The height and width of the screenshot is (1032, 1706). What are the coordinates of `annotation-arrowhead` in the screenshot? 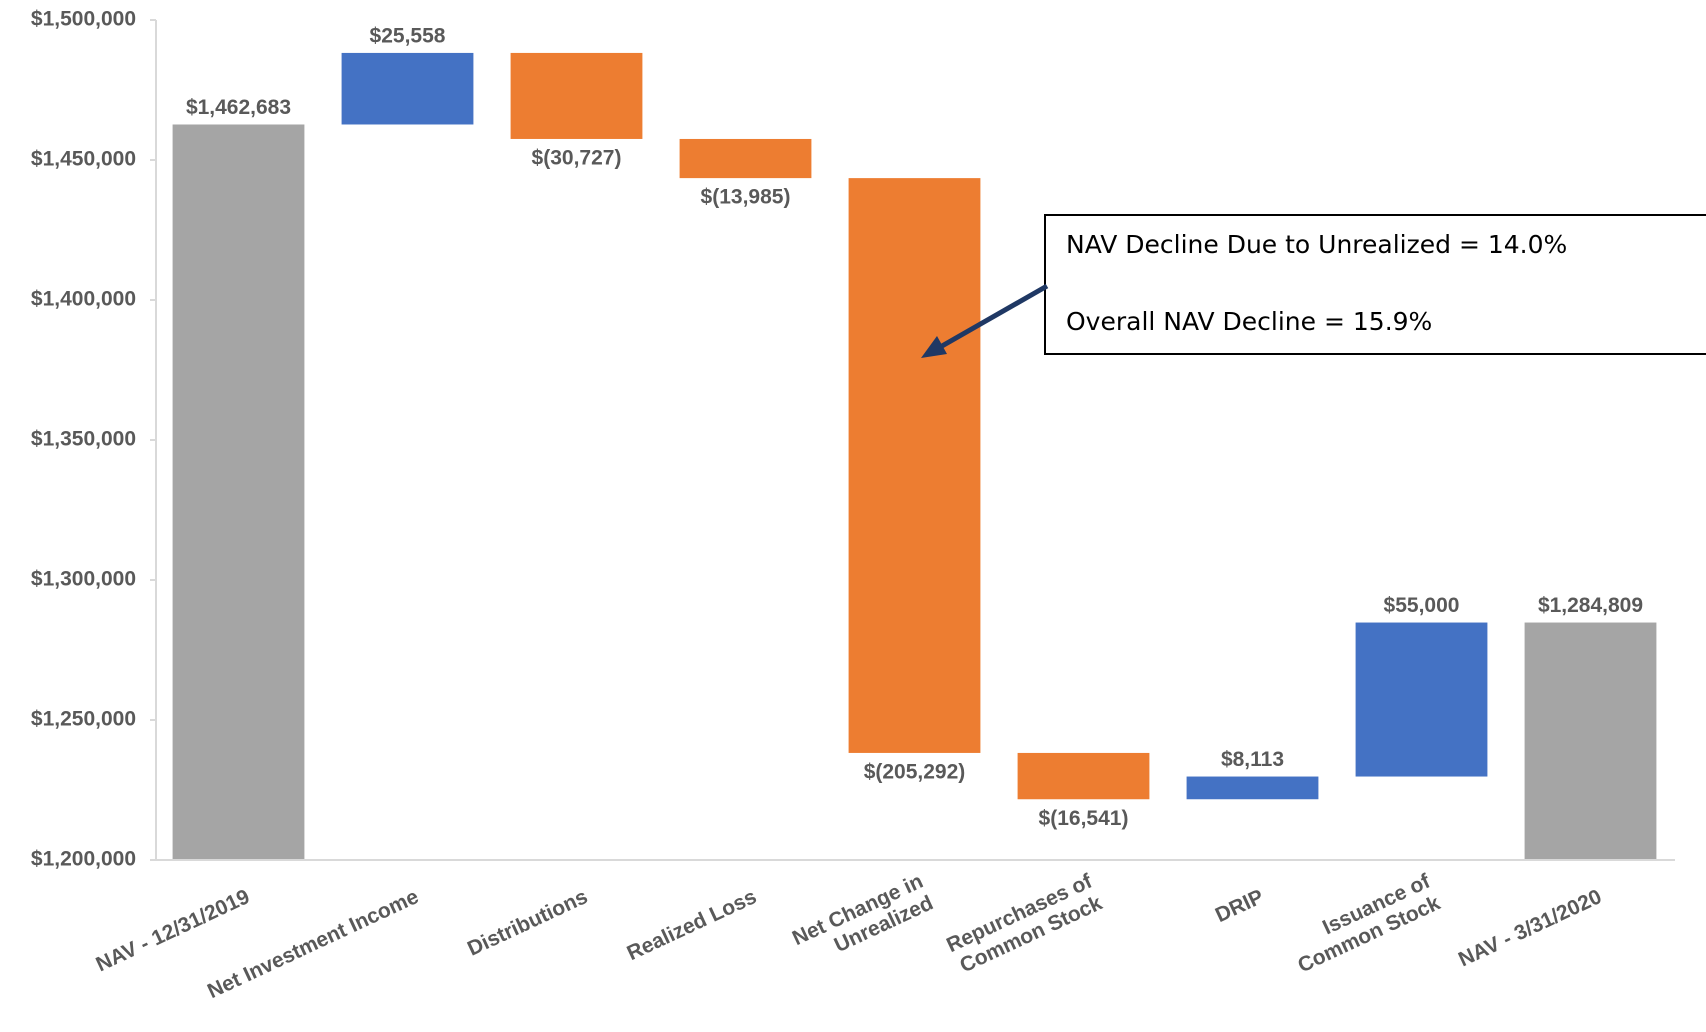 It's located at (934, 347).